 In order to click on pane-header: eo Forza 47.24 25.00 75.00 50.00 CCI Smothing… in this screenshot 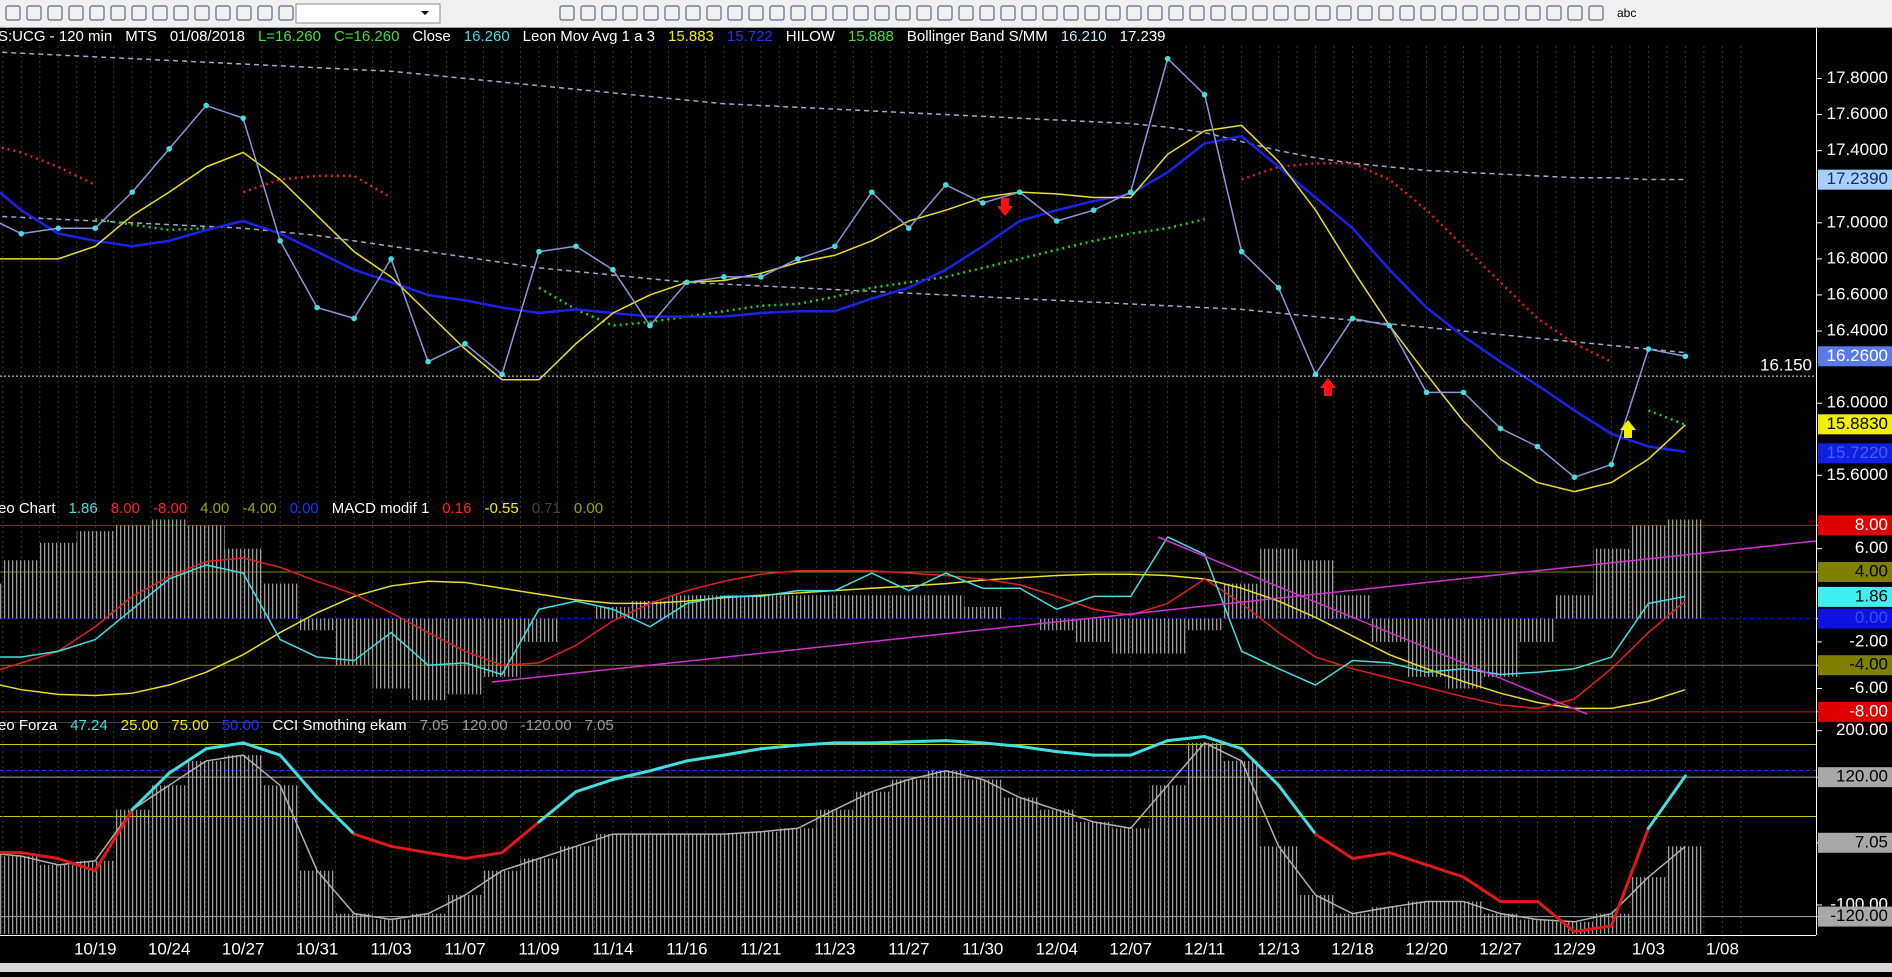, I will do `click(307, 725)`.